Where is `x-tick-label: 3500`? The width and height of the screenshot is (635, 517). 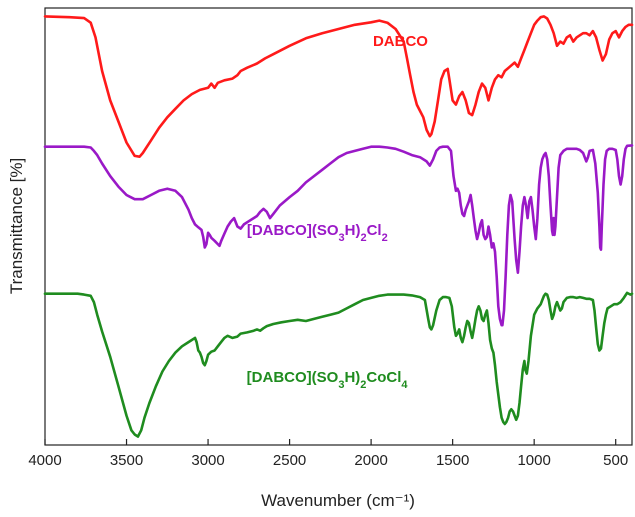 x-tick-label: 3500 is located at coordinates (126, 460).